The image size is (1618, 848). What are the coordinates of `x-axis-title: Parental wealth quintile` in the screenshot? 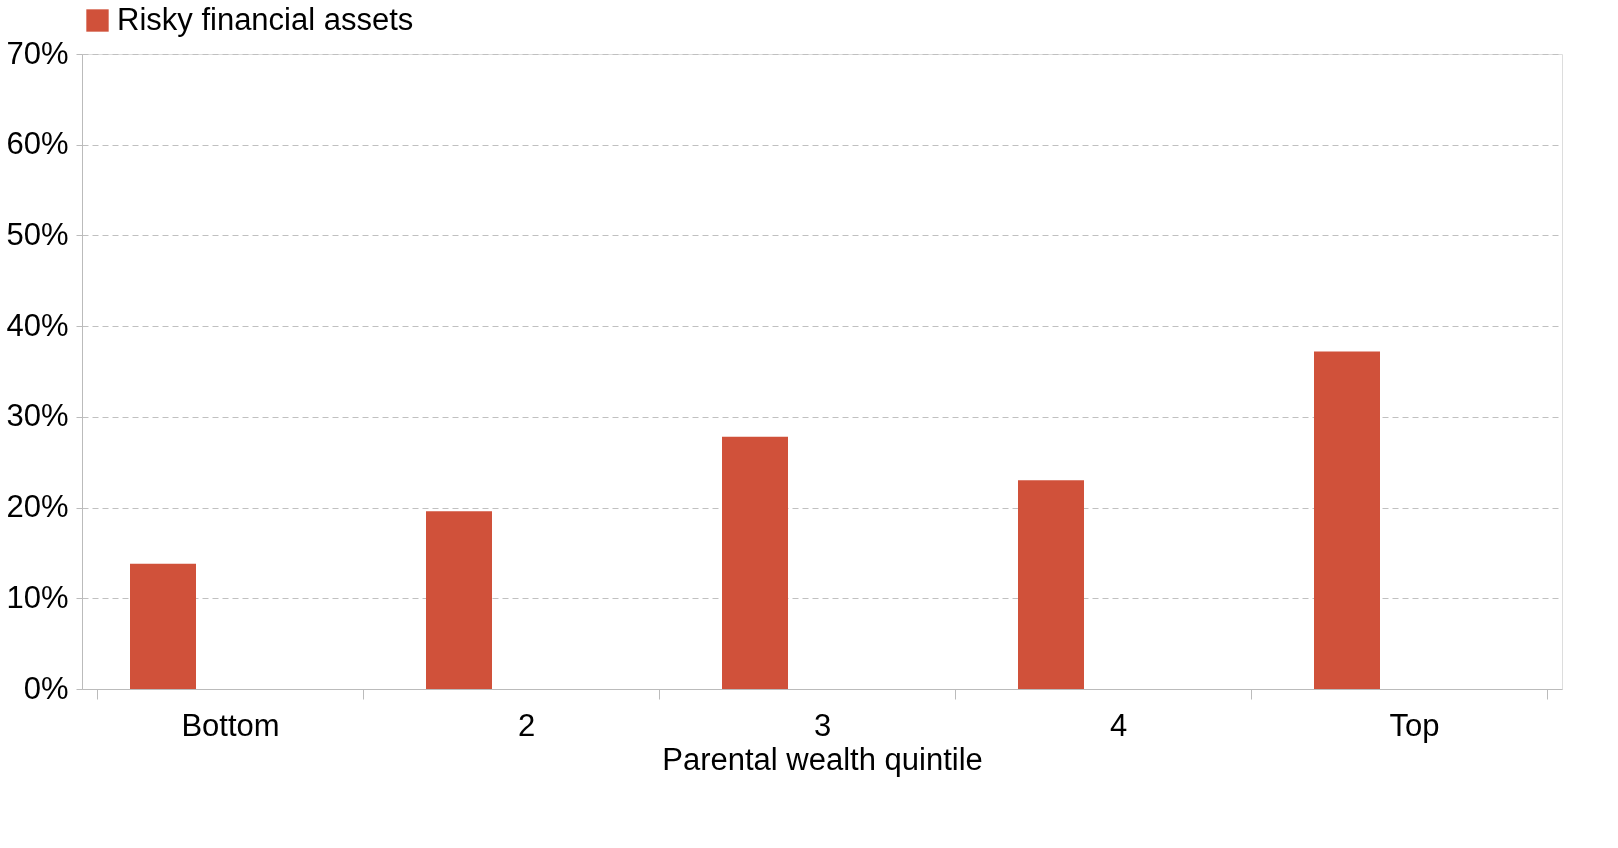 It's located at (822, 759).